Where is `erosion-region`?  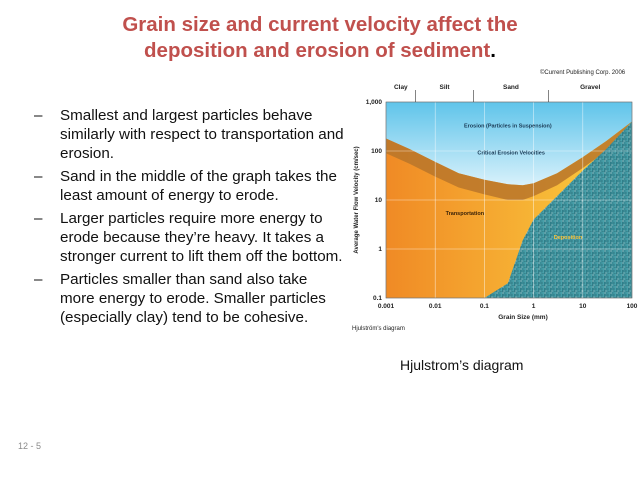
erosion-region is located at coordinates (509, 144).